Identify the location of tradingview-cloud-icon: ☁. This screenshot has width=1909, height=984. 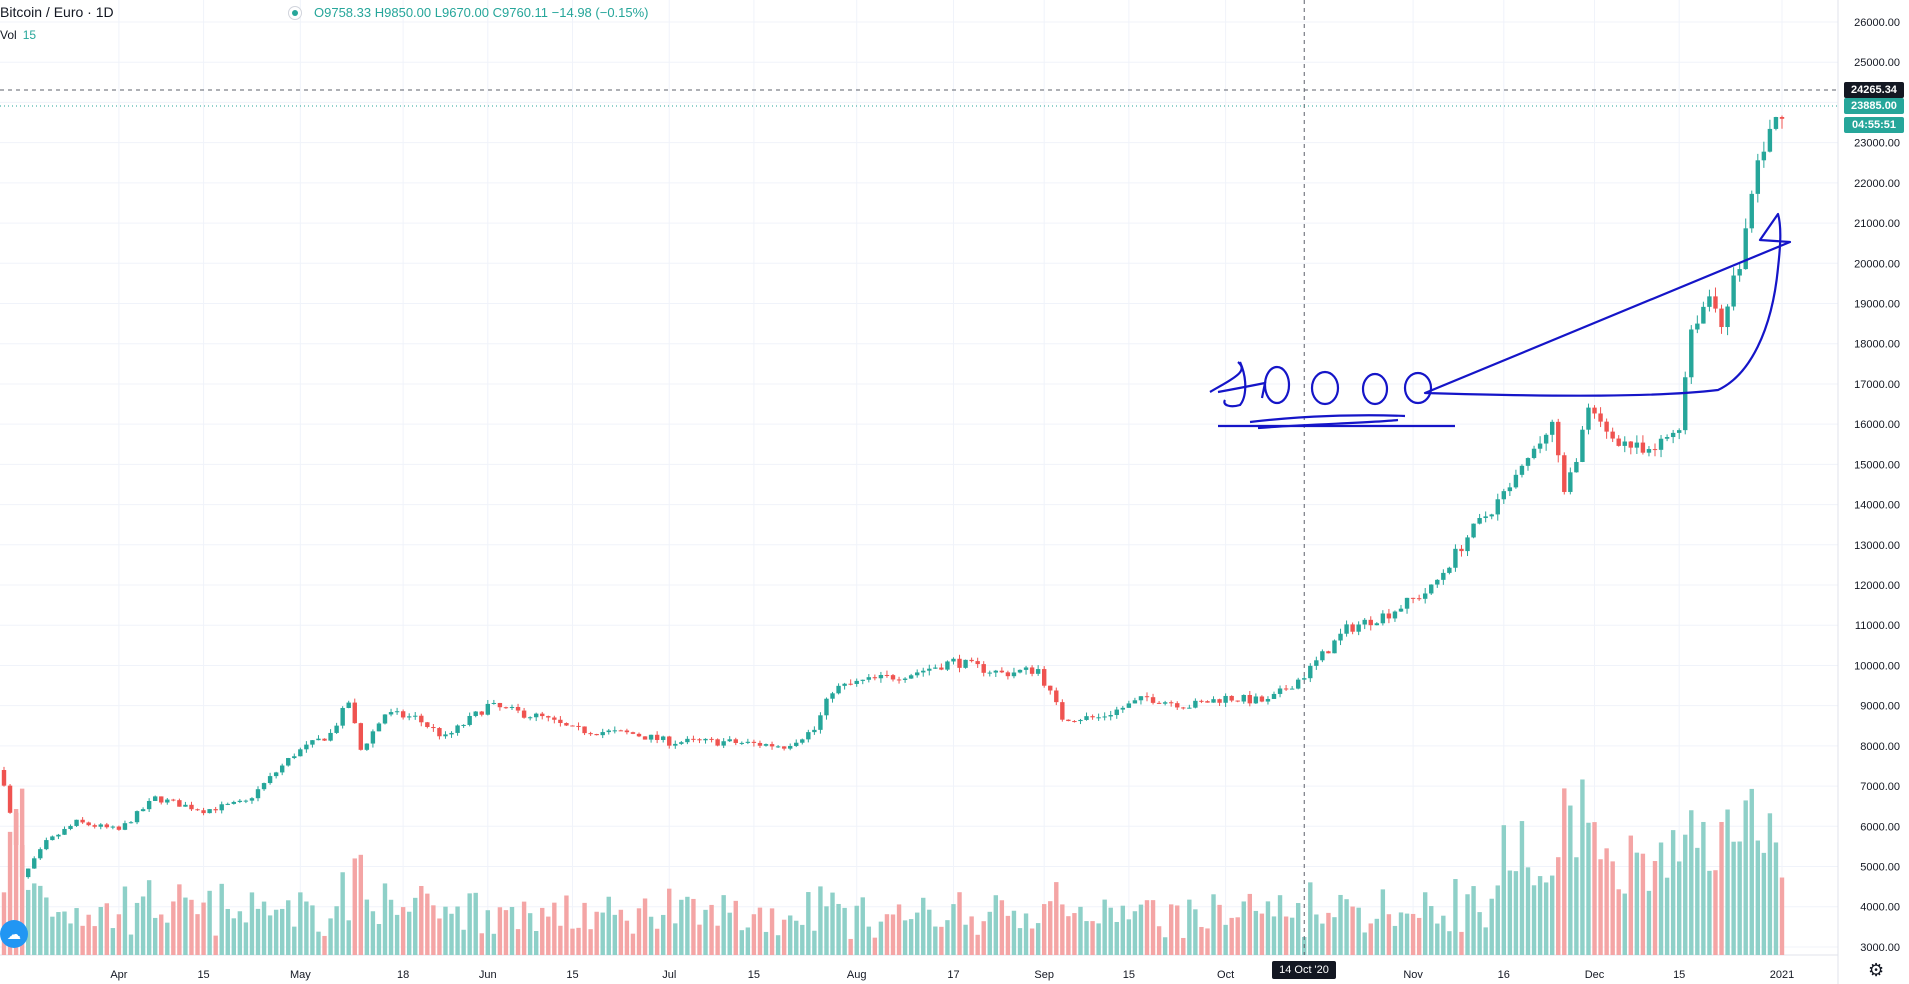
(14, 934).